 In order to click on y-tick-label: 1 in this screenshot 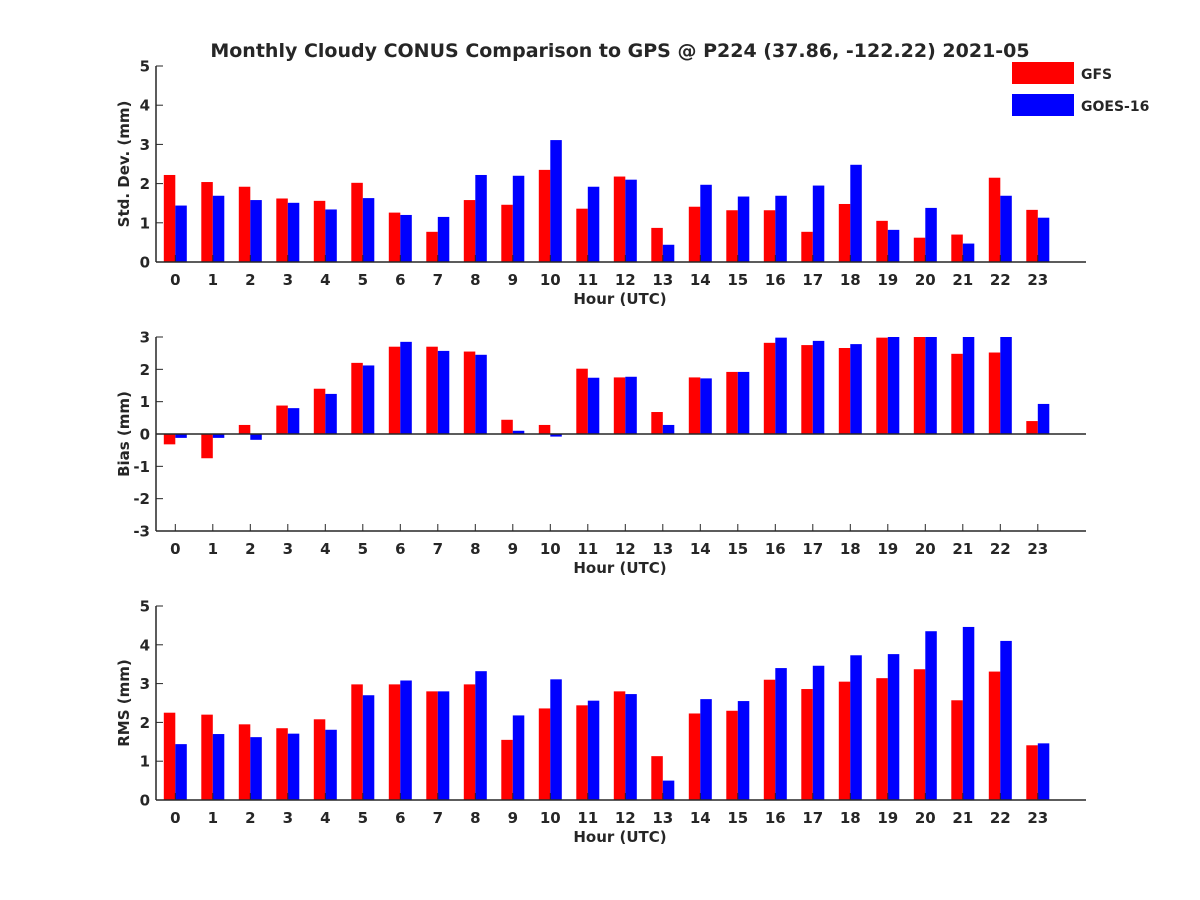, I will do `click(145, 762)`.